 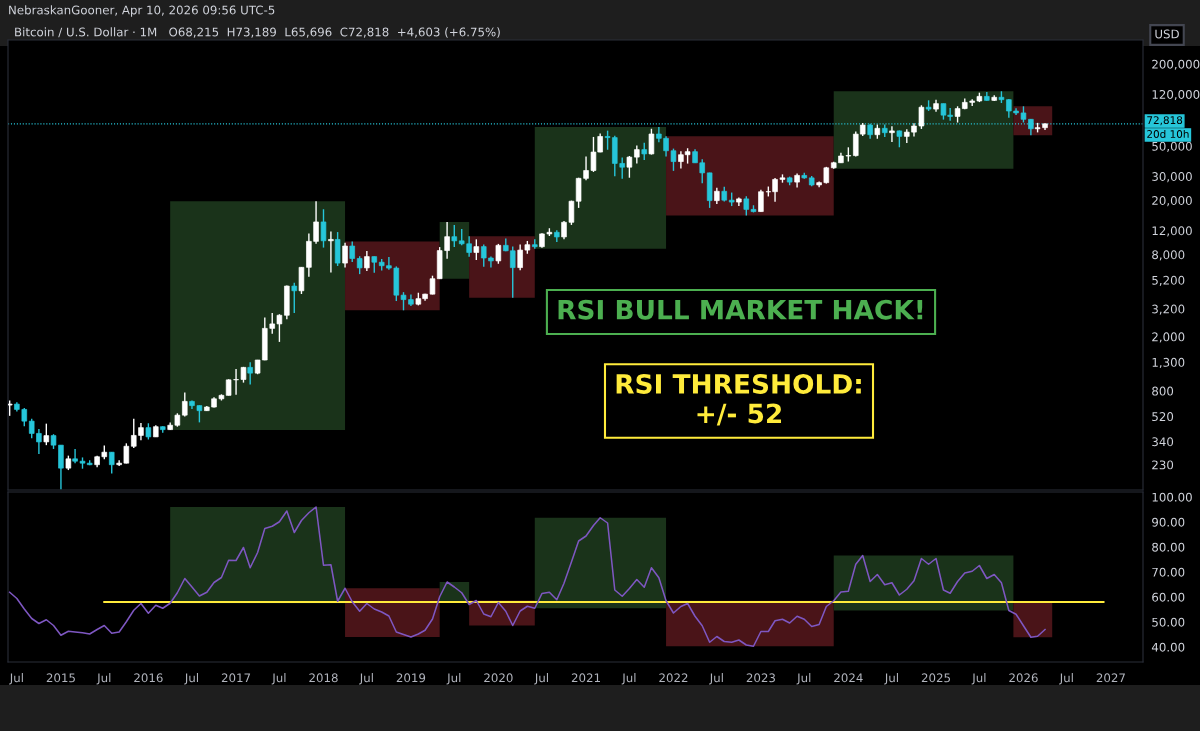 I want to click on y-tick-label: 50.00, so click(x=1168, y=622).